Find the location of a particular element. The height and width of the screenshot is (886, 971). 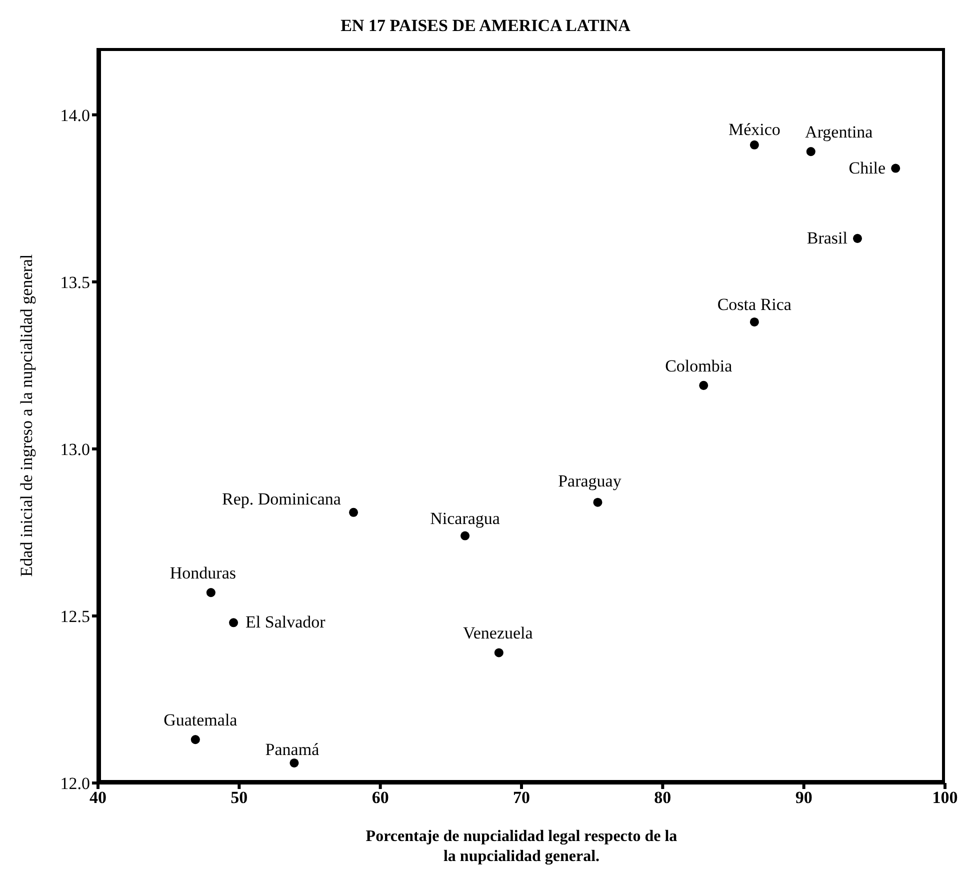

annotation: Argentina is located at coordinates (839, 132).